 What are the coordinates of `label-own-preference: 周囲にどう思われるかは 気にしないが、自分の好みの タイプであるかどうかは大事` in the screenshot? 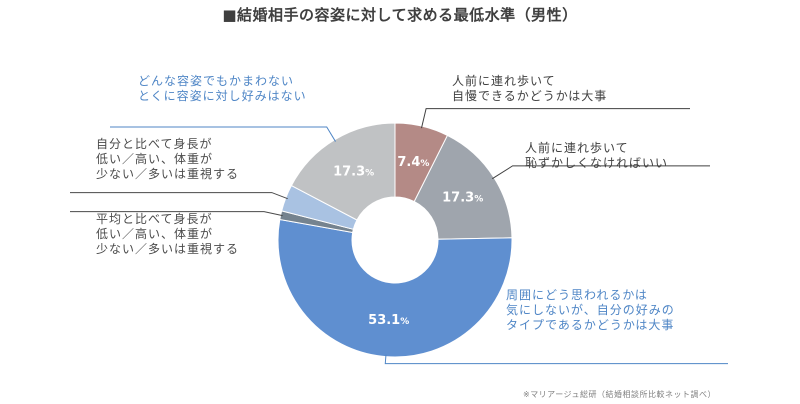 It's located at (590, 310).